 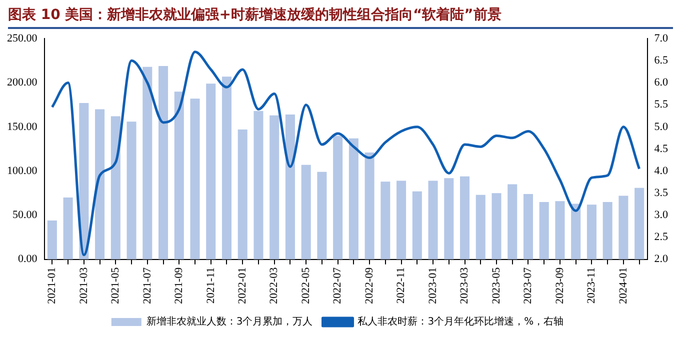 I want to click on y2-tick-label: 5.0, so click(x=661, y=126).